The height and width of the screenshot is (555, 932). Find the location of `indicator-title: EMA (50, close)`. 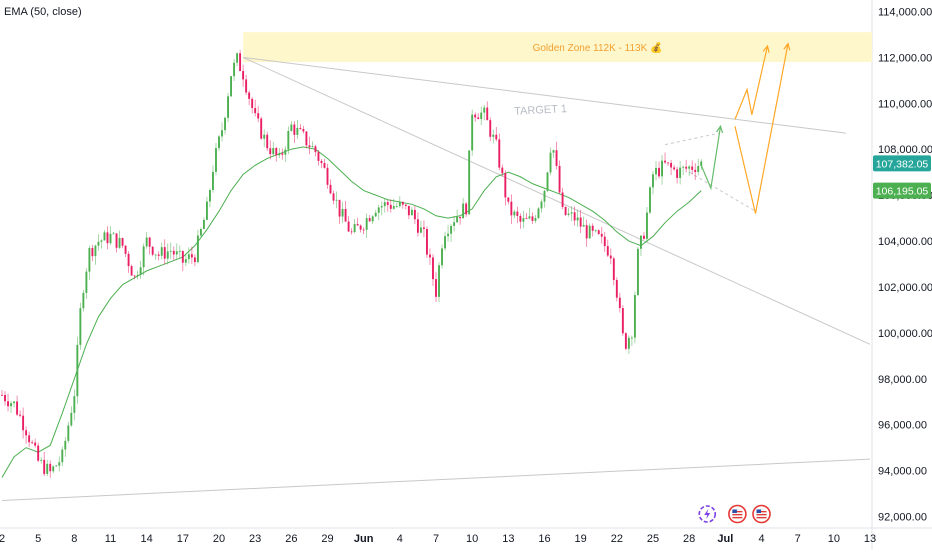

indicator-title: EMA (50, close) is located at coordinates (43, 12).